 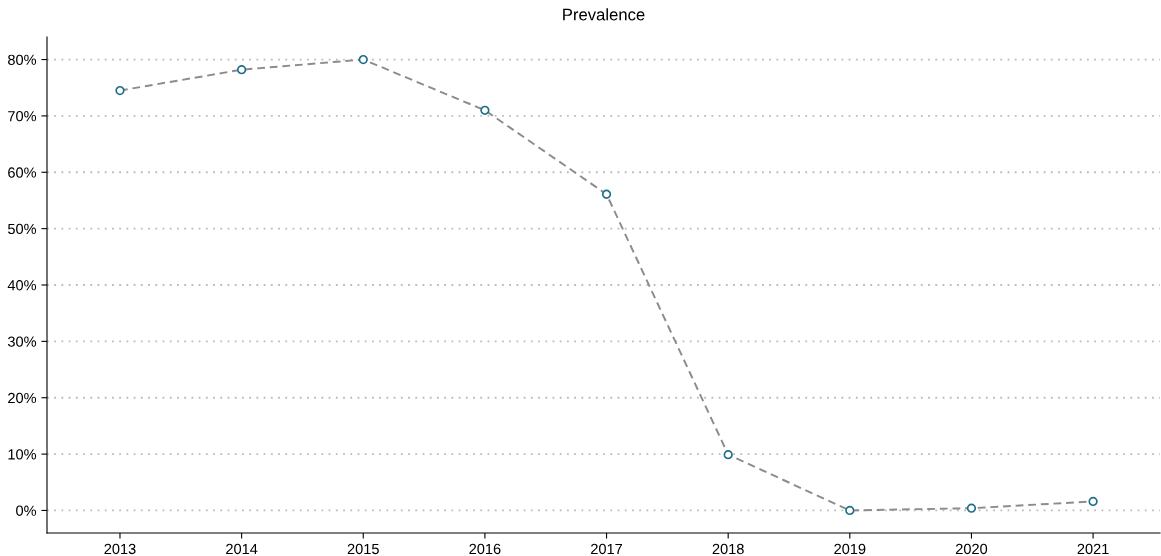 I want to click on y-tick-label: 80%, so click(x=22, y=59).